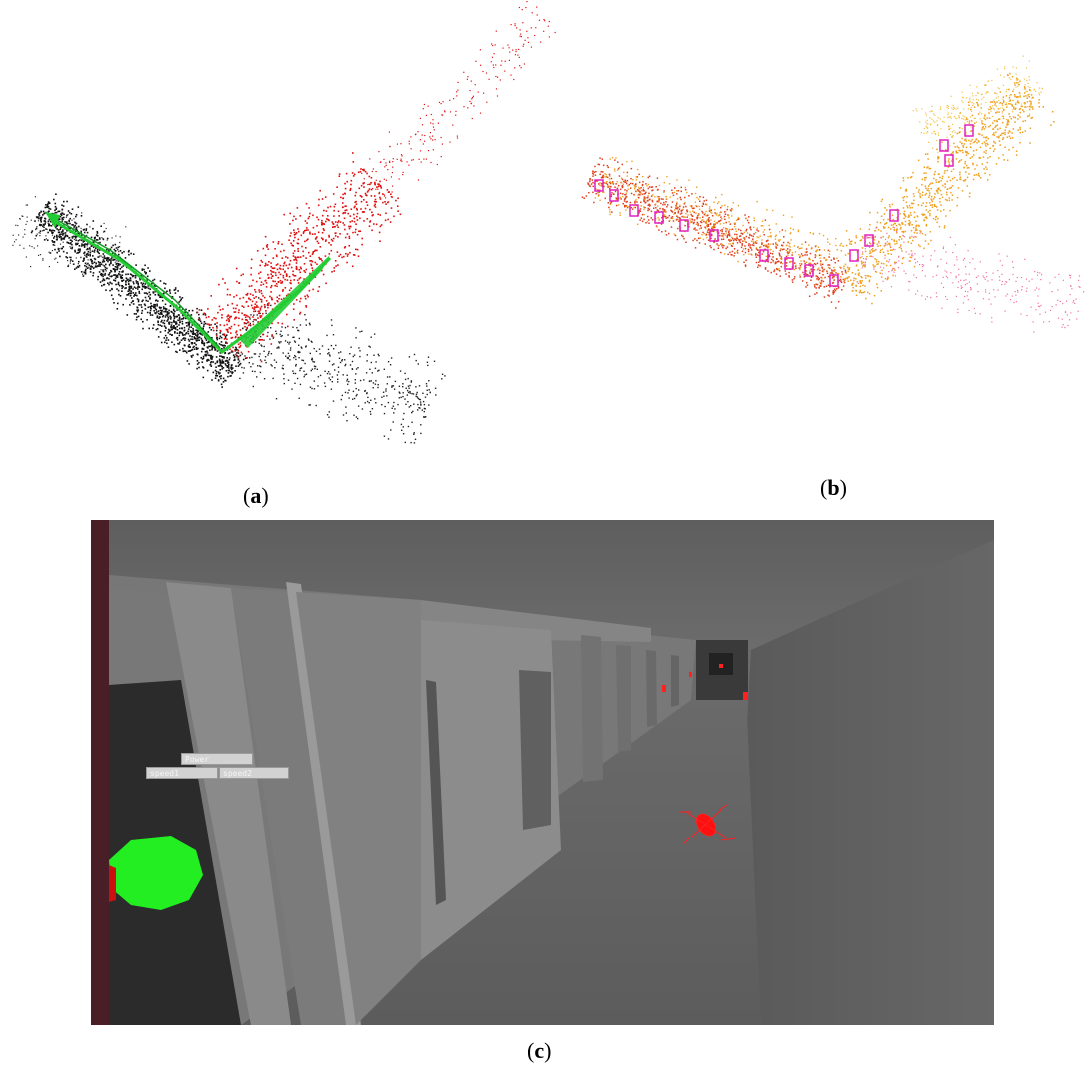  I want to click on camera-trajectory, so click(188, 283).